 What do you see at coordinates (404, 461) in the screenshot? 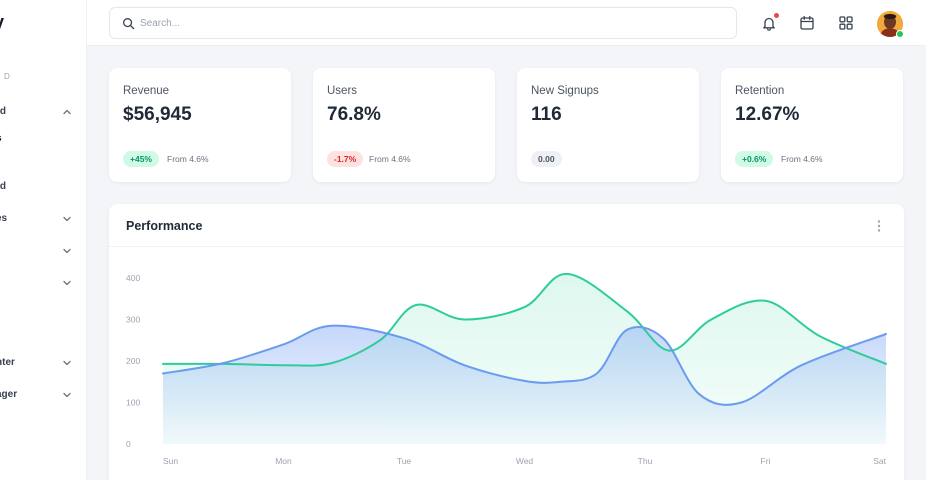
I see `x-tick-label: Tue` at bounding box center [404, 461].